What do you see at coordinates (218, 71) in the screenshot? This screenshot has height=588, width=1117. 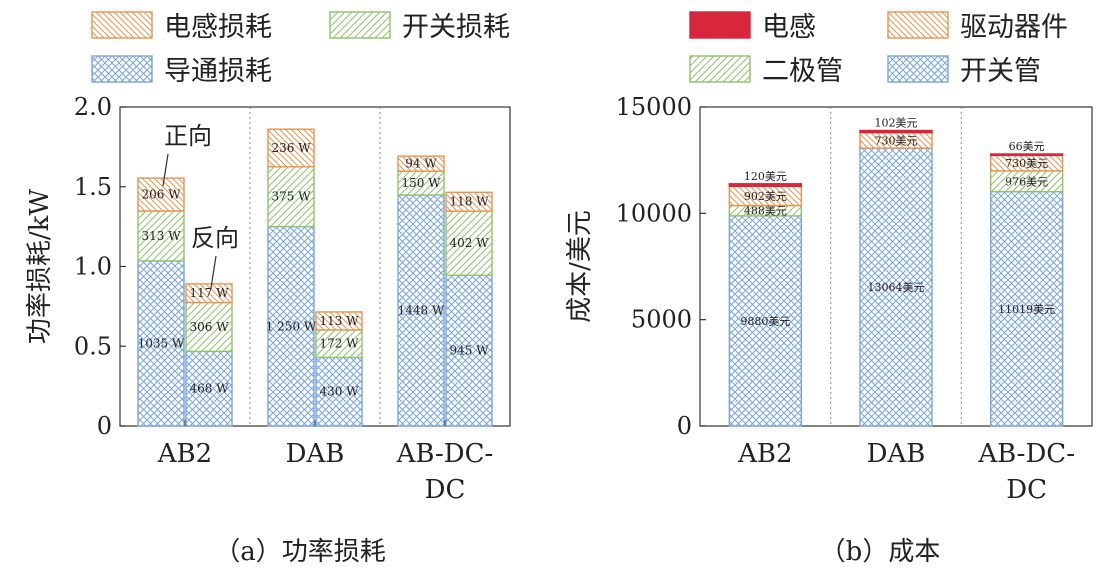 I see `legend-label: 导通损耗` at bounding box center [218, 71].